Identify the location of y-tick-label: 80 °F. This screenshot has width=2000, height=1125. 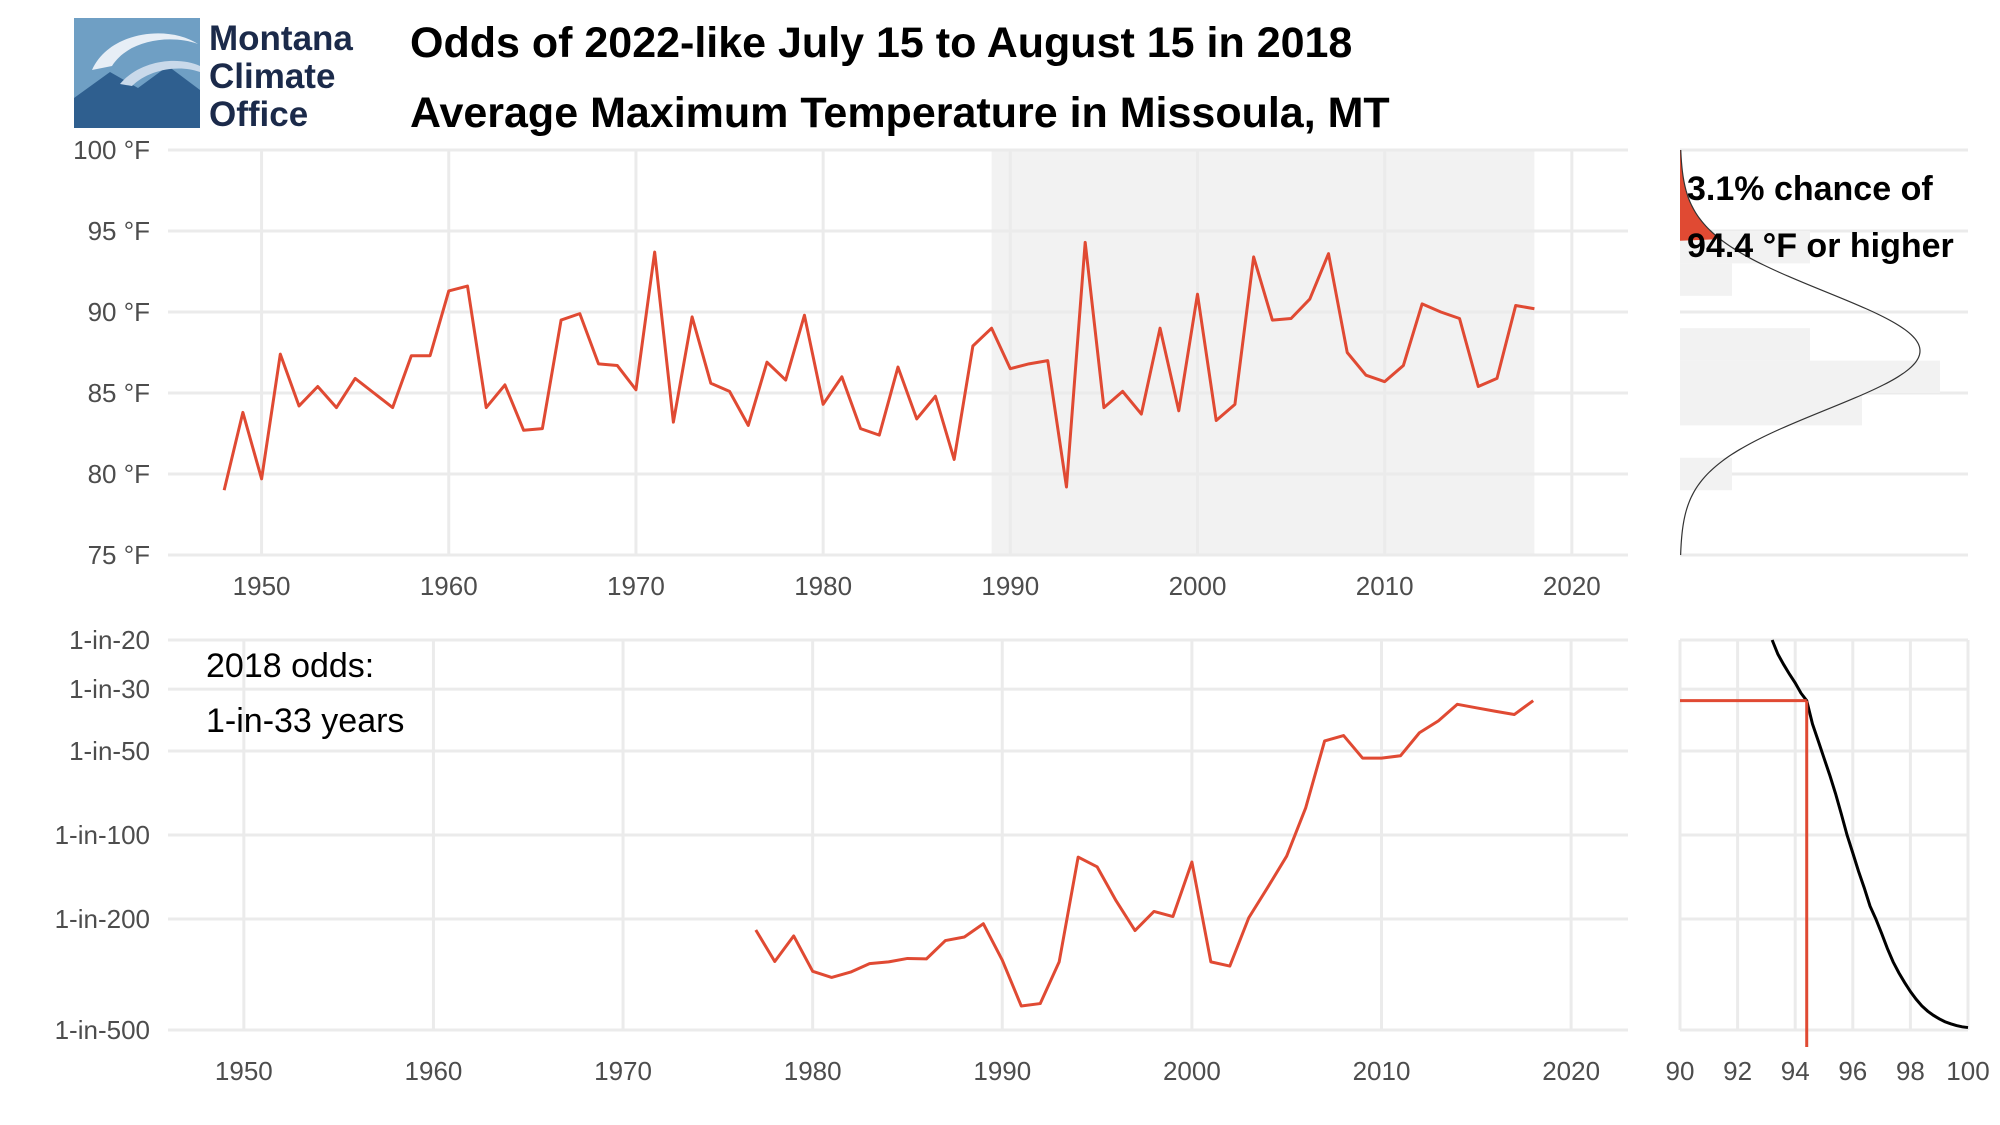
(119, 474).